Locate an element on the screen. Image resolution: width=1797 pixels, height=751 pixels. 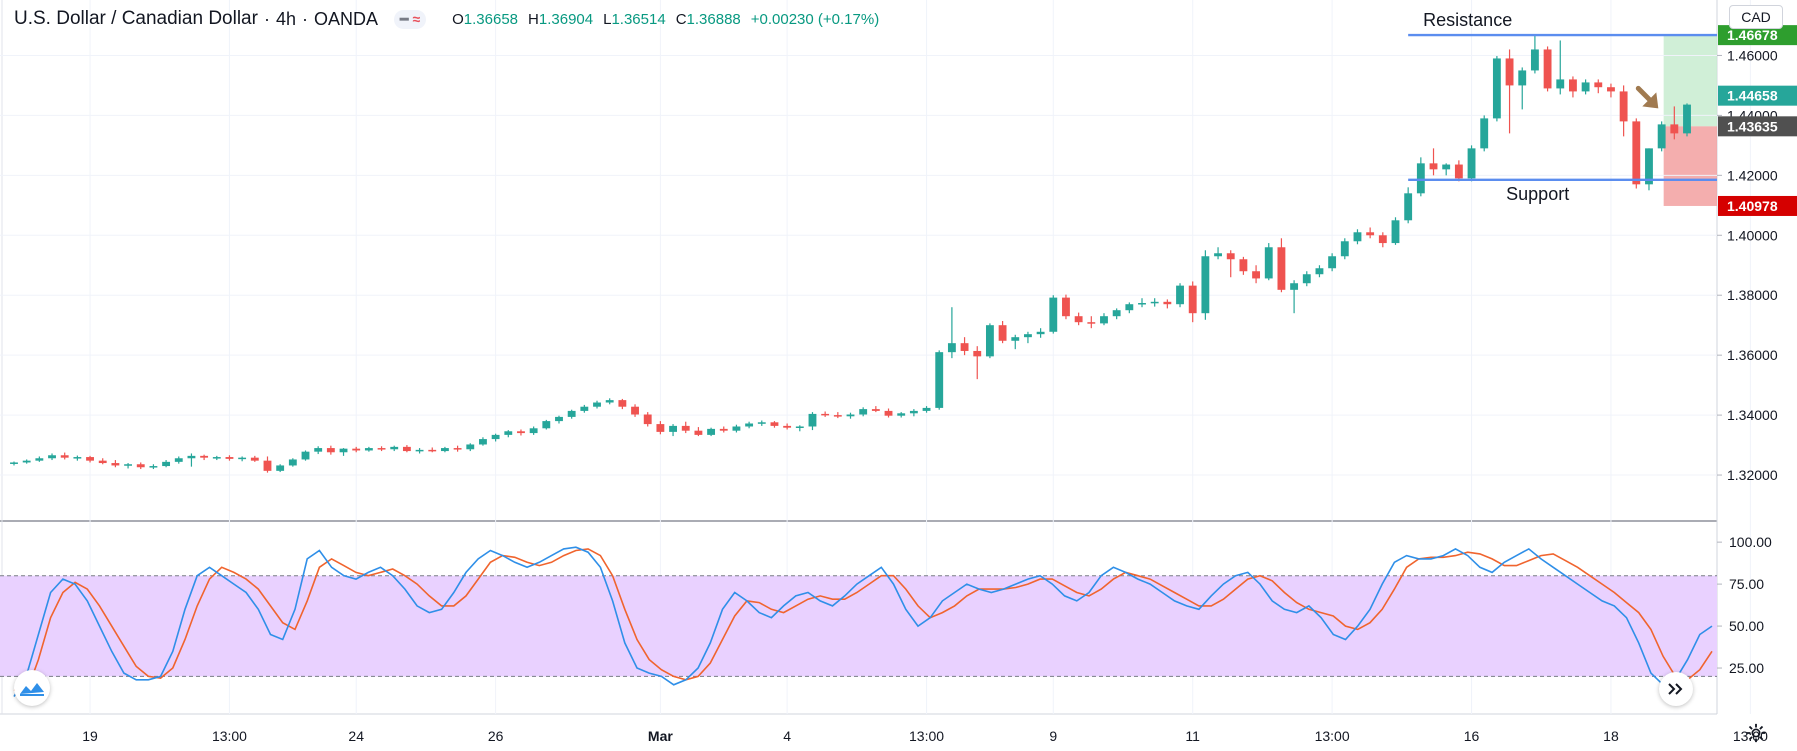
indicator-logo-button is located at coordinates (32, 688).